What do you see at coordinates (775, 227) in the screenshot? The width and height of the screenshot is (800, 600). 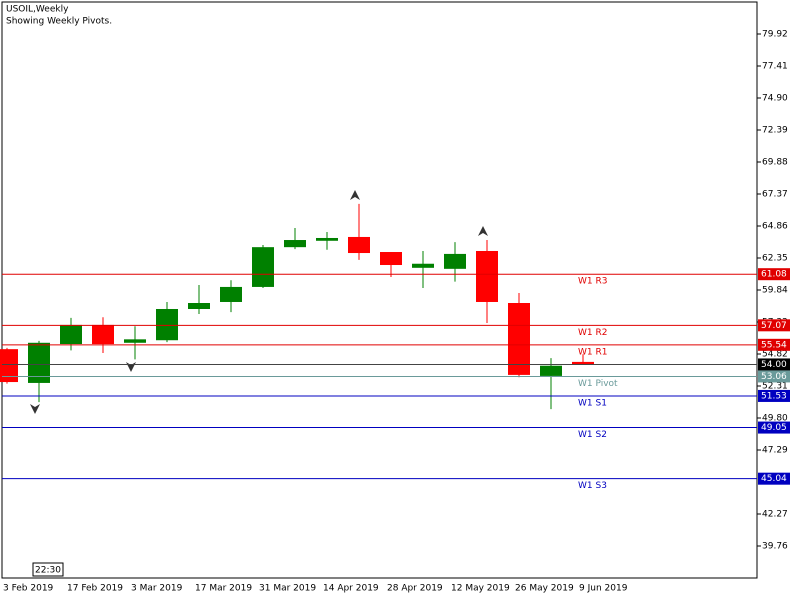 I see `y-tick-label: 64.86` at bounding box center [775, 227].